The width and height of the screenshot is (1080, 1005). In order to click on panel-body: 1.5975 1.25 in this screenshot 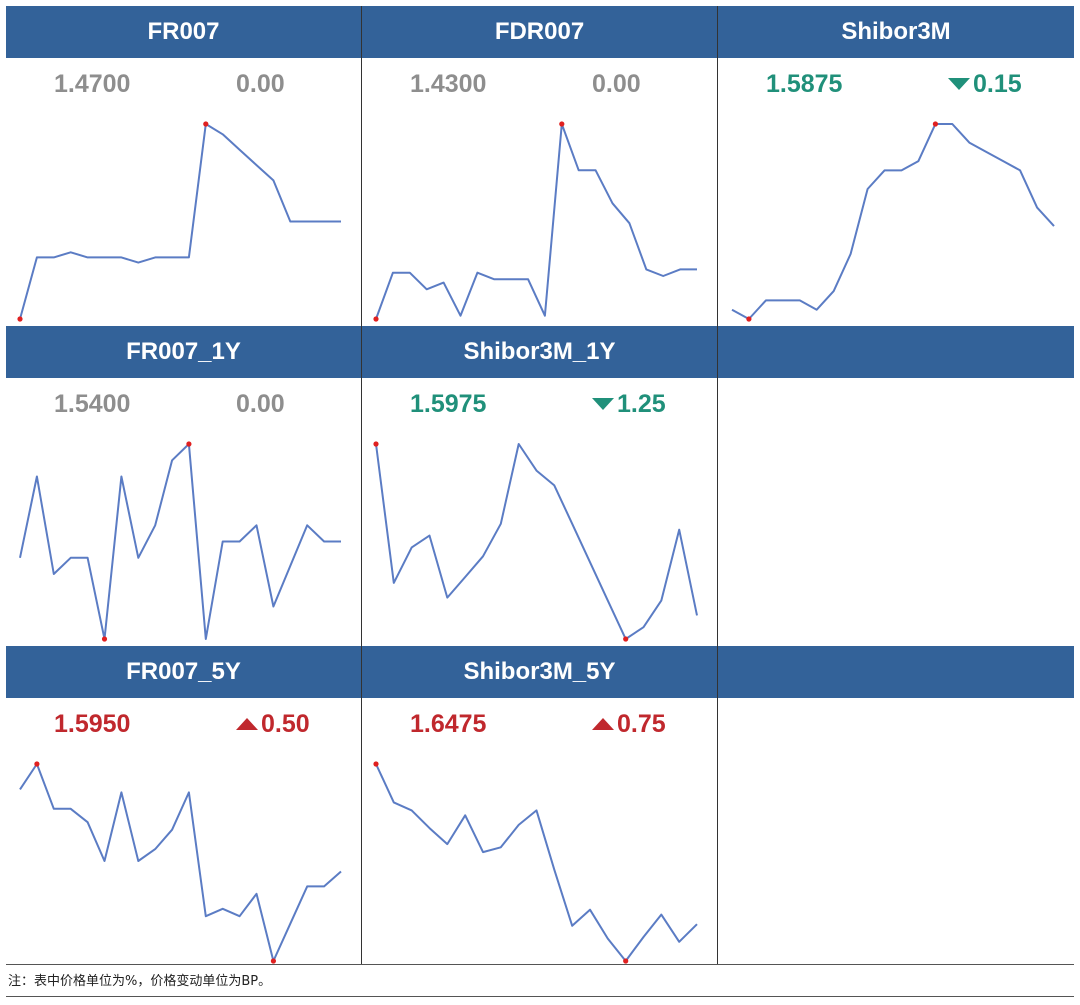, I will do `click(539, 510)`.